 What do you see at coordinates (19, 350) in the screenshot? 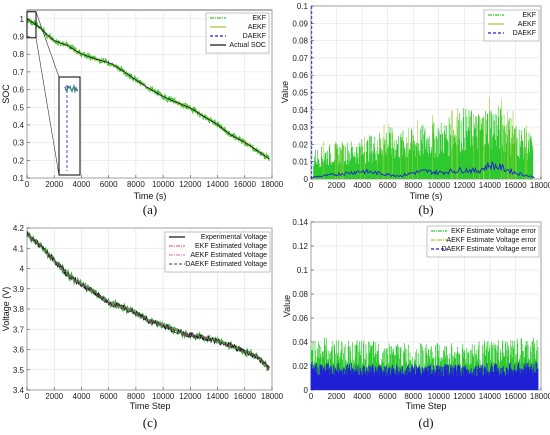
I see `y-tick-label: 3.6` at bounding box center [19, 350].